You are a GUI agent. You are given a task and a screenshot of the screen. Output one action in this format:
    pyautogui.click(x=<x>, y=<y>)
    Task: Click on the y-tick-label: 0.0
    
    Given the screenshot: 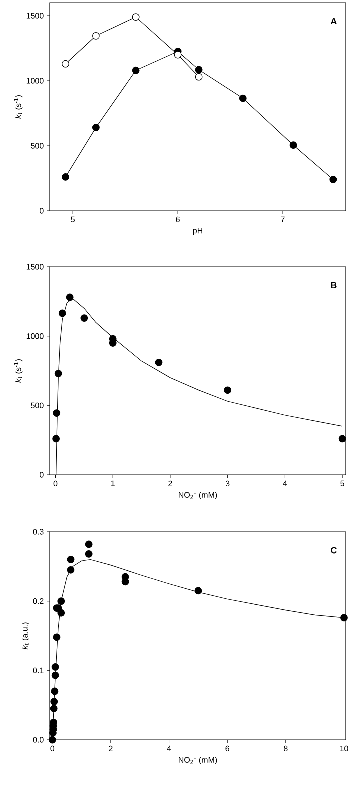 What is the action you would take?
    pyautogui.click(x=38, y=740)
    